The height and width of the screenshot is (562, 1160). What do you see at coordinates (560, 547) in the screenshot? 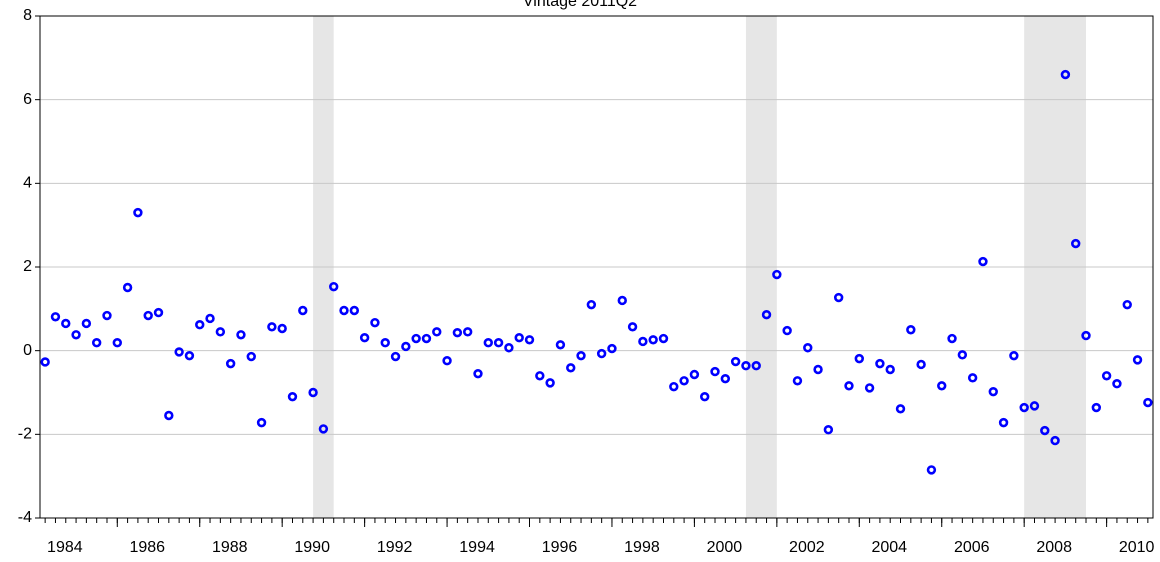
I see `x-tick-label: 1996` at bounding box center [560, 547].